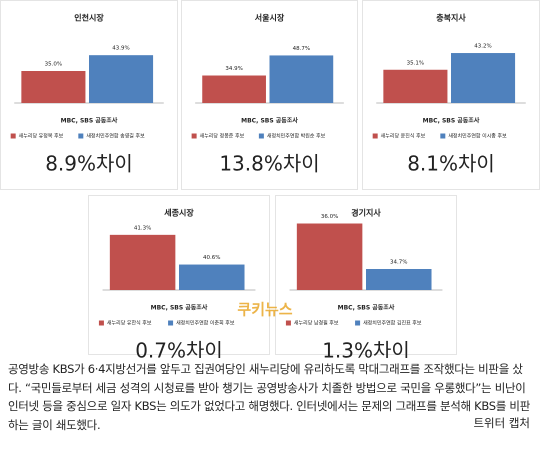  I want to click on difference-label: 1.3%차이, so click(366, 349).